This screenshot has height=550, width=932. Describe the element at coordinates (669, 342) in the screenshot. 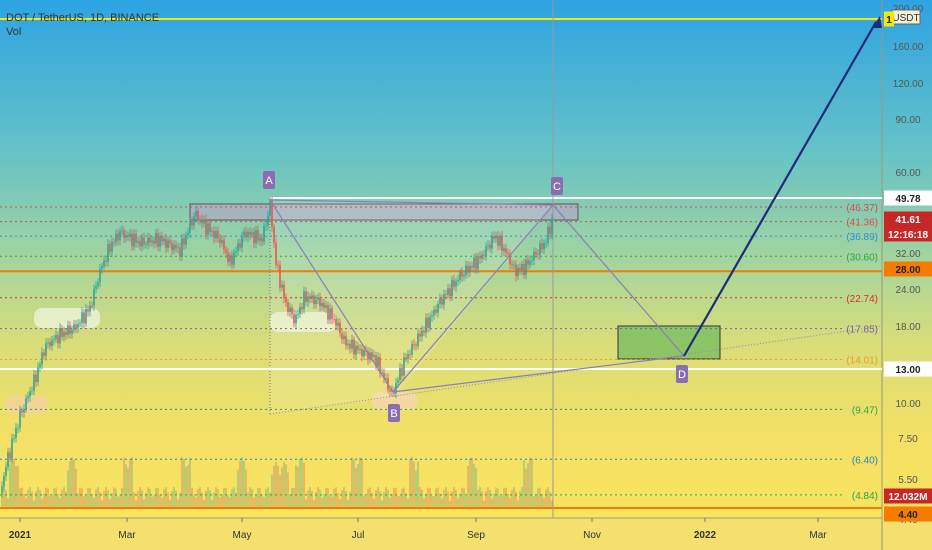

I see `target-buy-zone` at that location.